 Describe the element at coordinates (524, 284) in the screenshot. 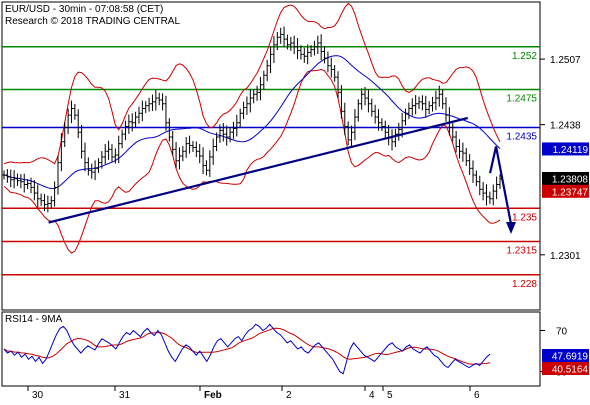

I see `level-label-5: 1.228` at that location.